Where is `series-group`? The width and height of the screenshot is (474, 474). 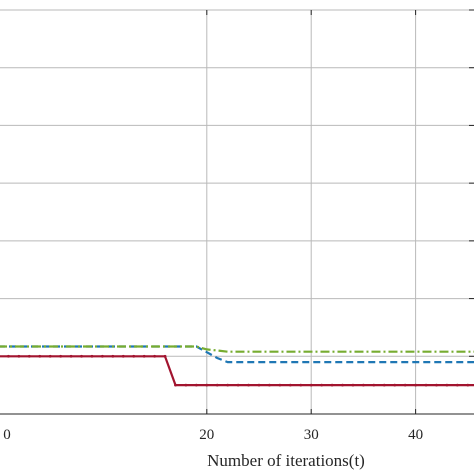
series-group is located at coordinates (237, 366).